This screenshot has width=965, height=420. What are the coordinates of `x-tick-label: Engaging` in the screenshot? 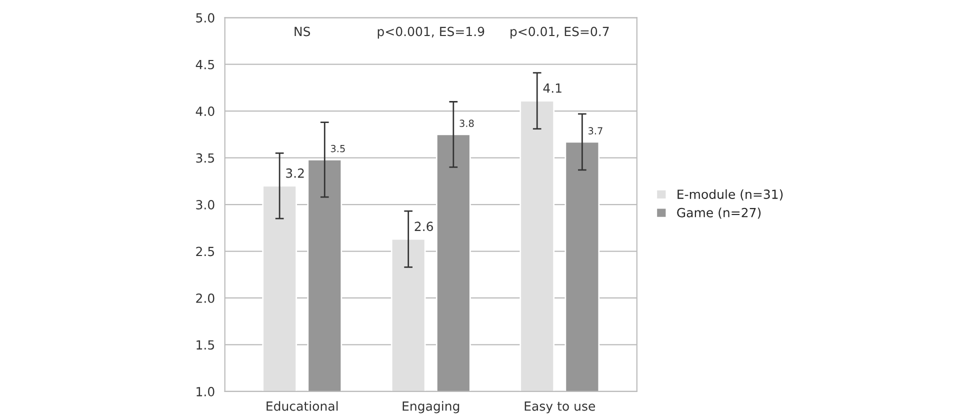 It's located at (431, 407).